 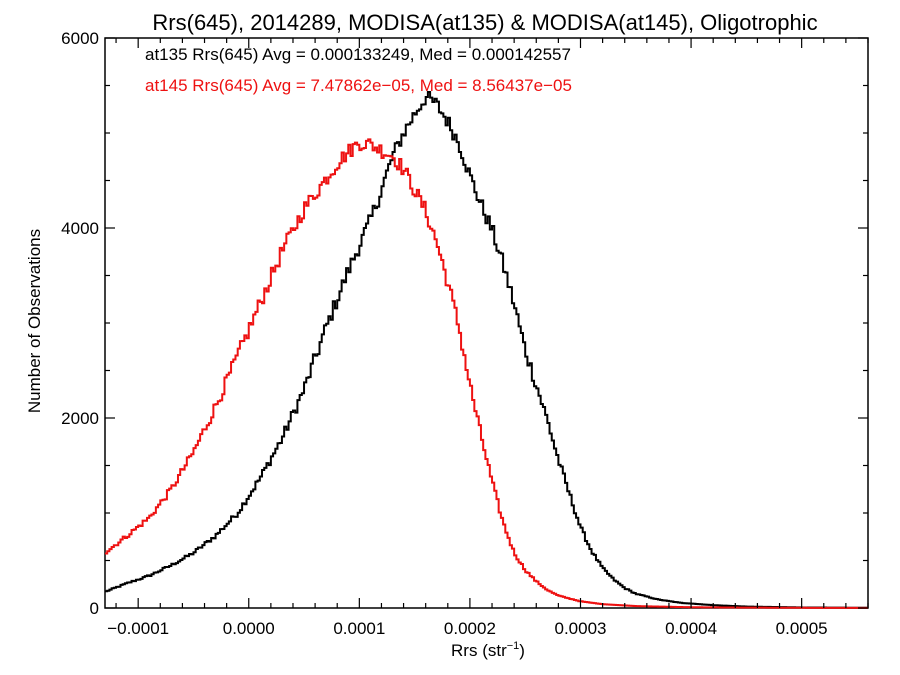 What do you see at coordinates (80, 418) in the screenshot?
I see `y-tick-label: 2000` at bounding box center [80, 418].